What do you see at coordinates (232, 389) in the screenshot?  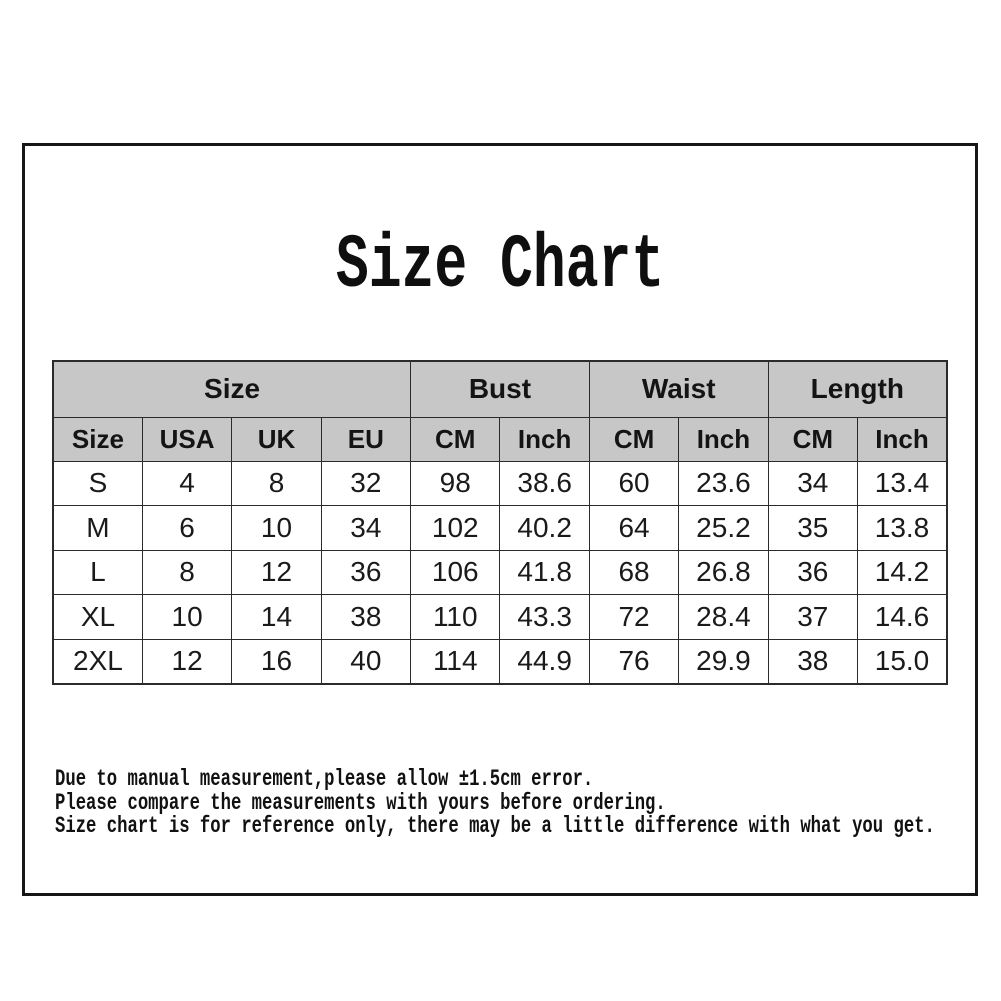 I see `group-header-size: Size` at bounding box center [232, 389].